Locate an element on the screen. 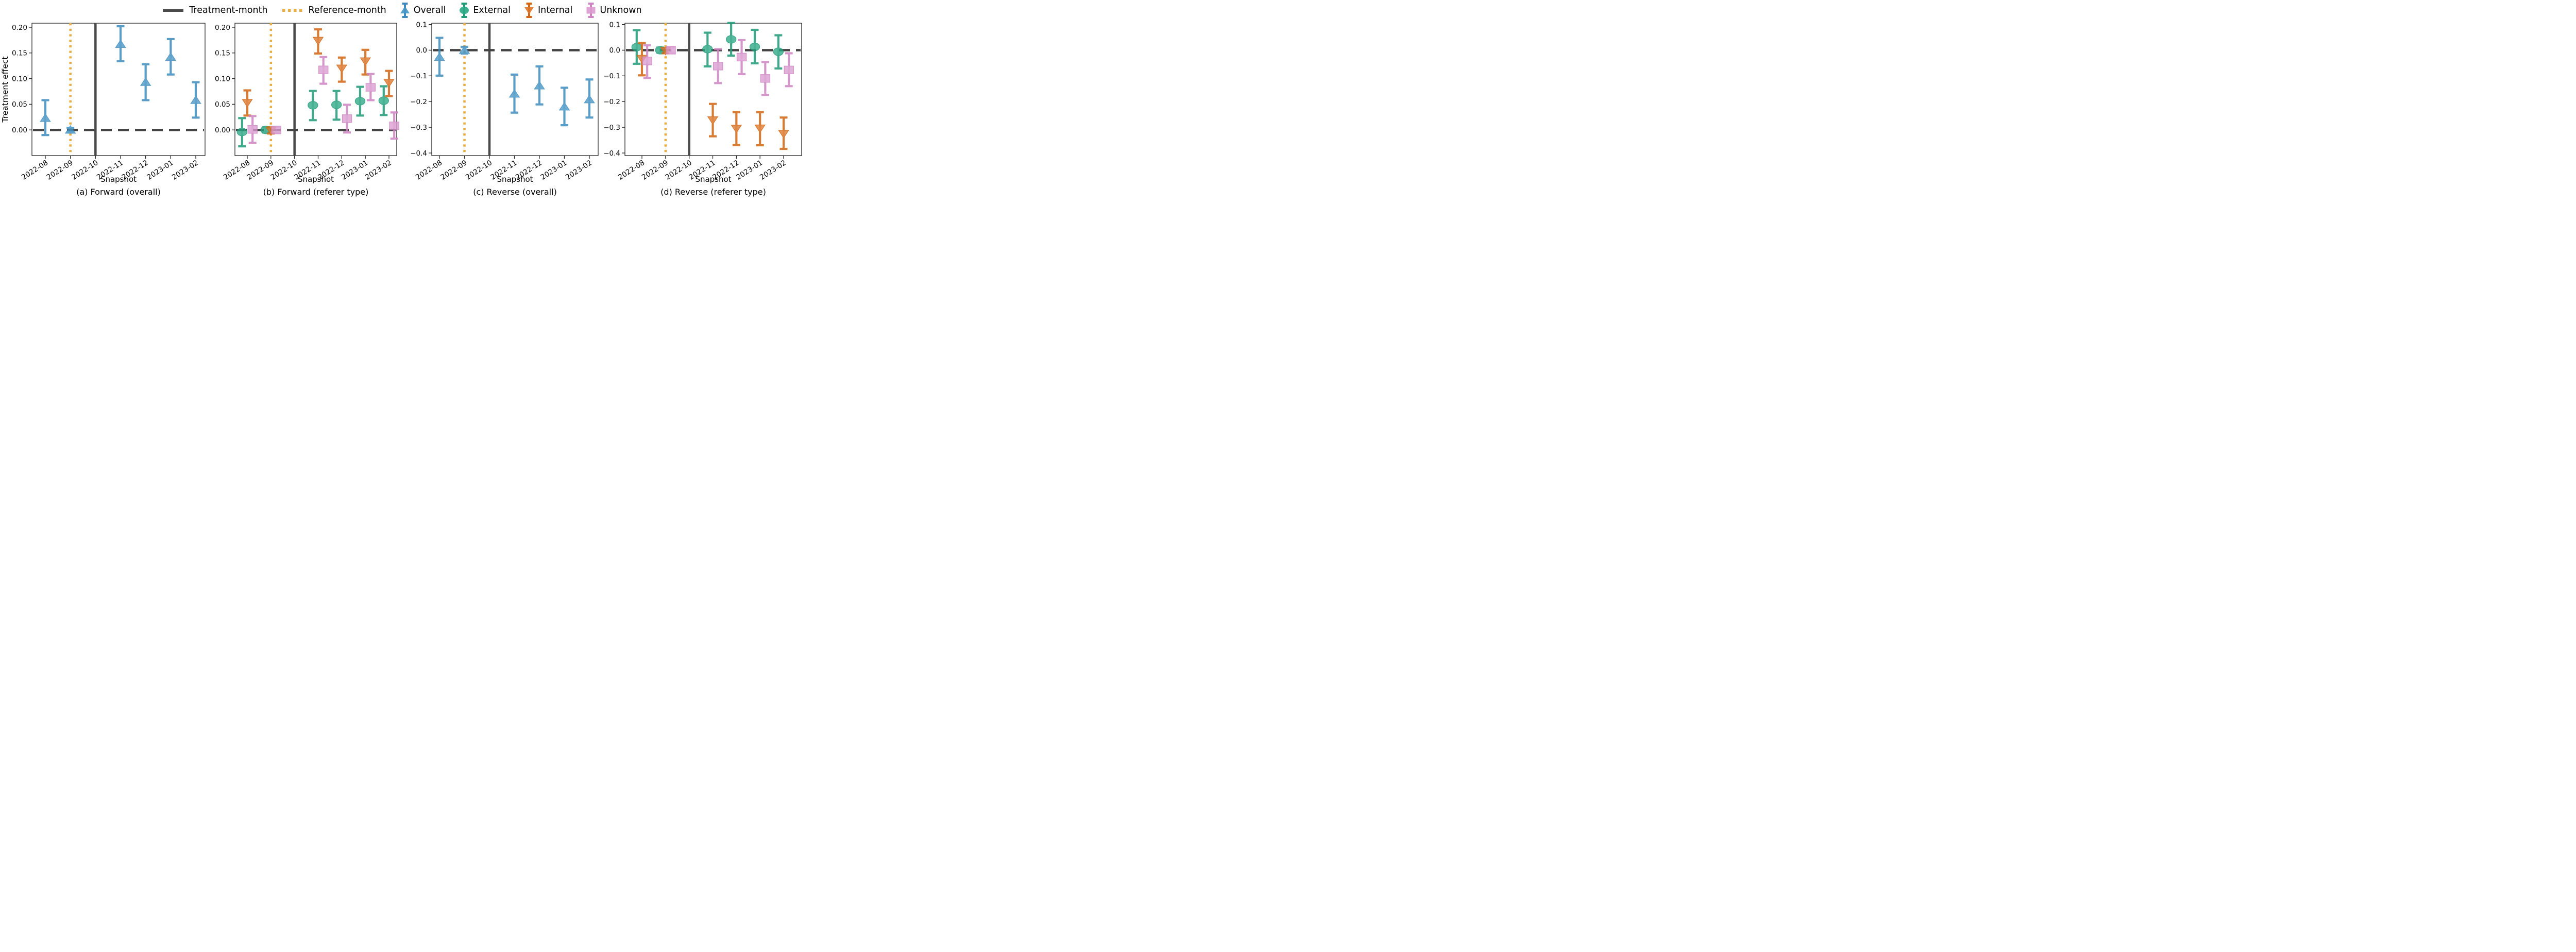 This screenshot has width=2576, height=952. y-tick-label: −0.2 is located at coordinates (611, 102).